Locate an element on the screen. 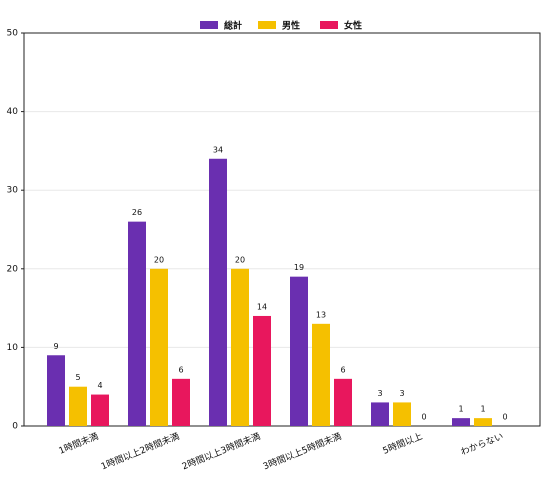 The height and width of the screenshot is (478, 550). y-tick-label: 30 is located at coordinates (13, 191).